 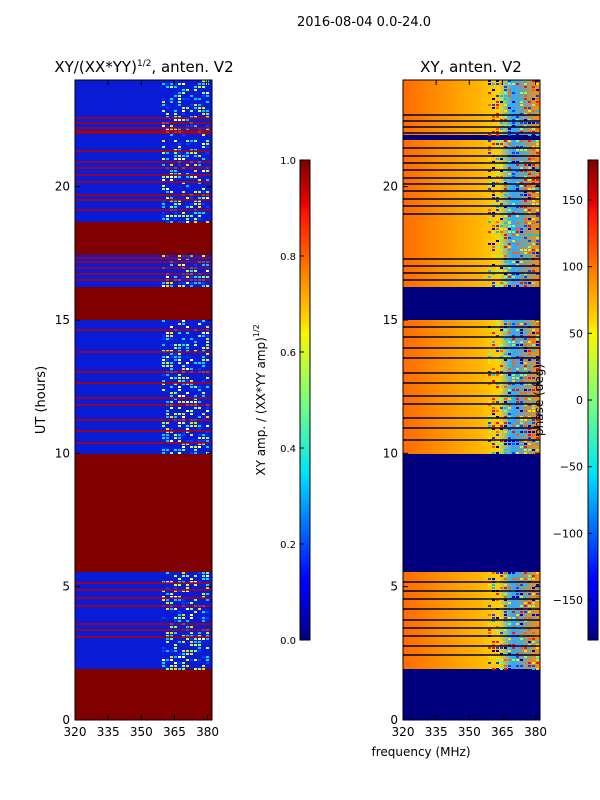 What do you see at coordinates (568, 600) in the screenshot?
I see `colorbar-tick-label: −150` at bounding box center [568, 600].